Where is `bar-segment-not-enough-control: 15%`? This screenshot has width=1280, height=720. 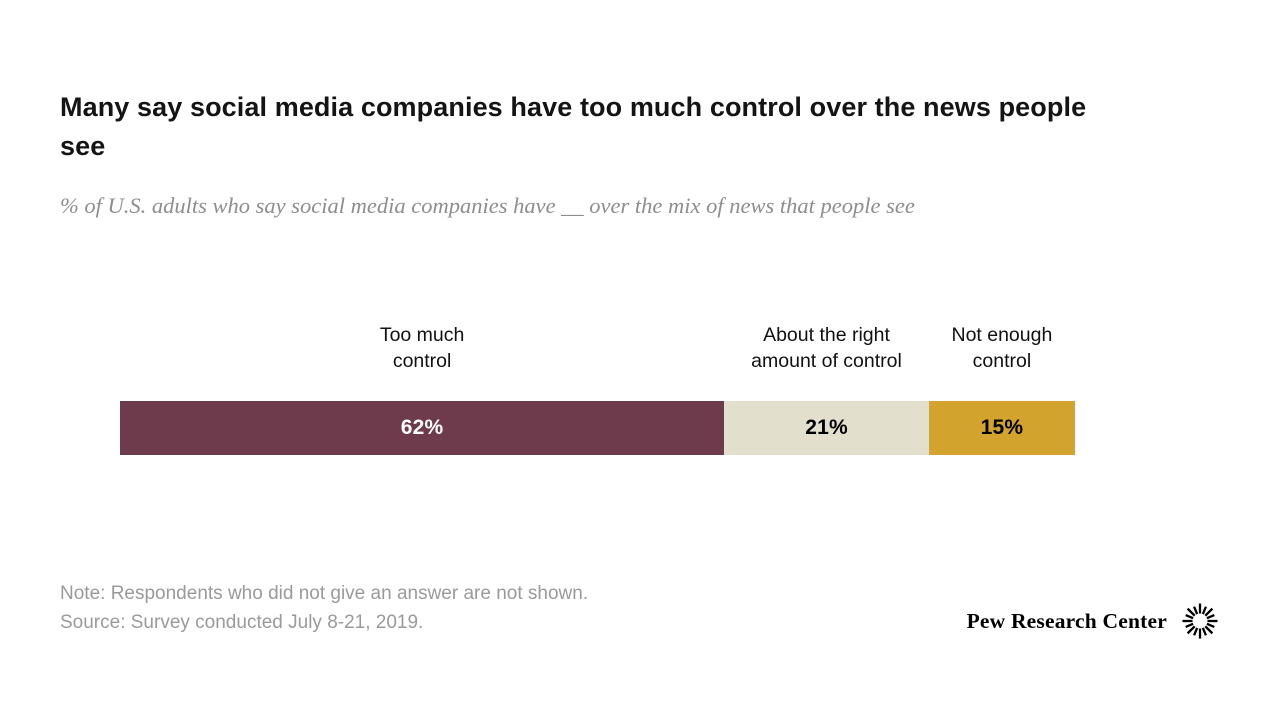
bar-segment-not-enough-control: 15% is located at coordinates (1001, 427).